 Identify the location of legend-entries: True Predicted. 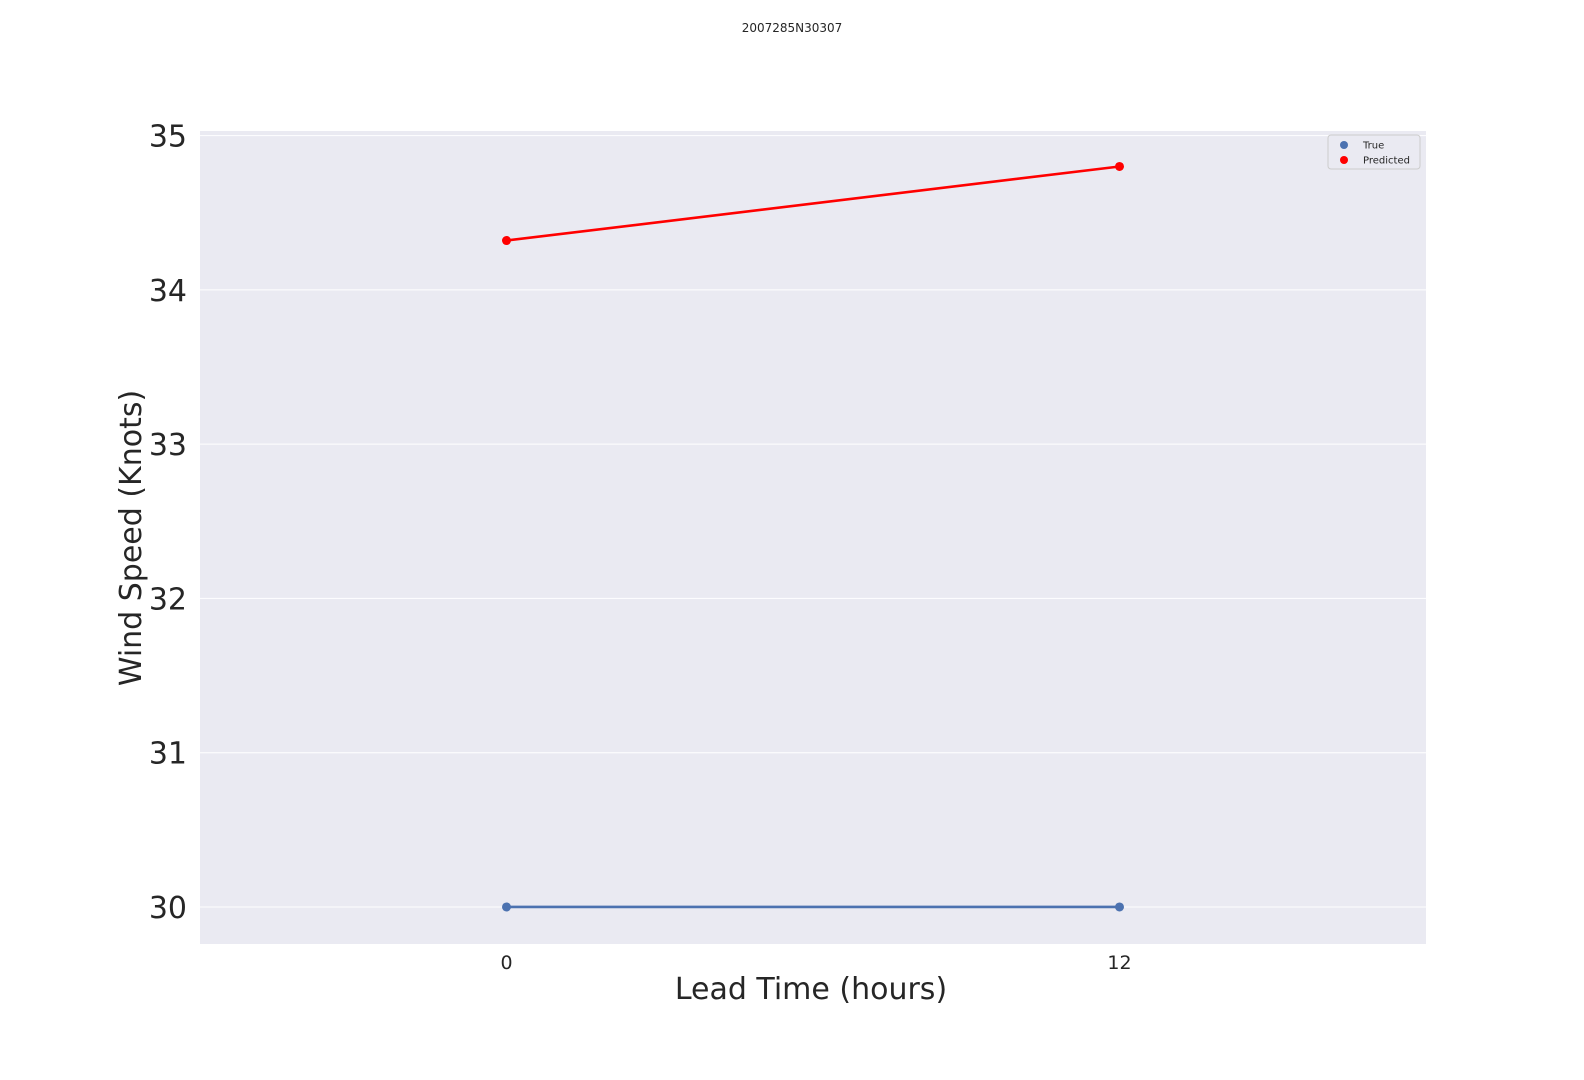
(1375, 154).